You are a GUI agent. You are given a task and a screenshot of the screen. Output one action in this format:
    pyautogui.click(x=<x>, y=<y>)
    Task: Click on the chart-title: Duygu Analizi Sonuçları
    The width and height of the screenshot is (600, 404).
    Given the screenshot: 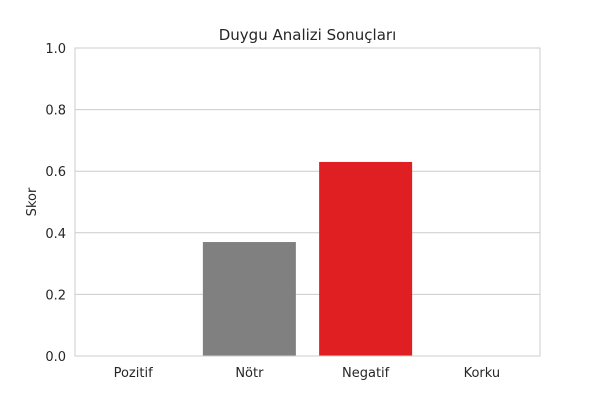 What is the action you would take?
    pyautogui.click(x=308, y=35)
    